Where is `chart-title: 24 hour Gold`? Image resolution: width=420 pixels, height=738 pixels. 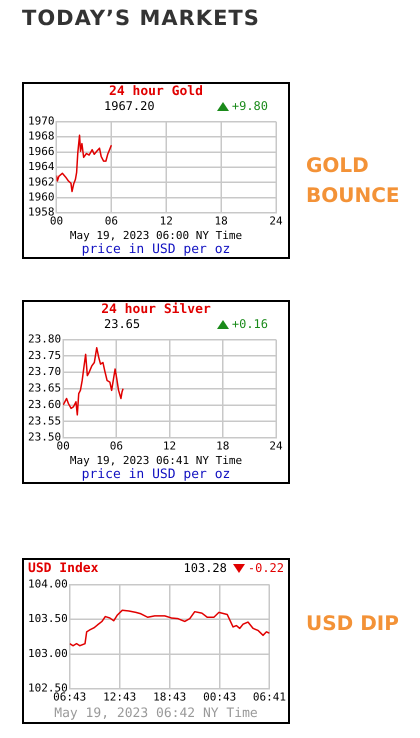 chart-title: 24 hour Gold is located at coordinates (156, 91).